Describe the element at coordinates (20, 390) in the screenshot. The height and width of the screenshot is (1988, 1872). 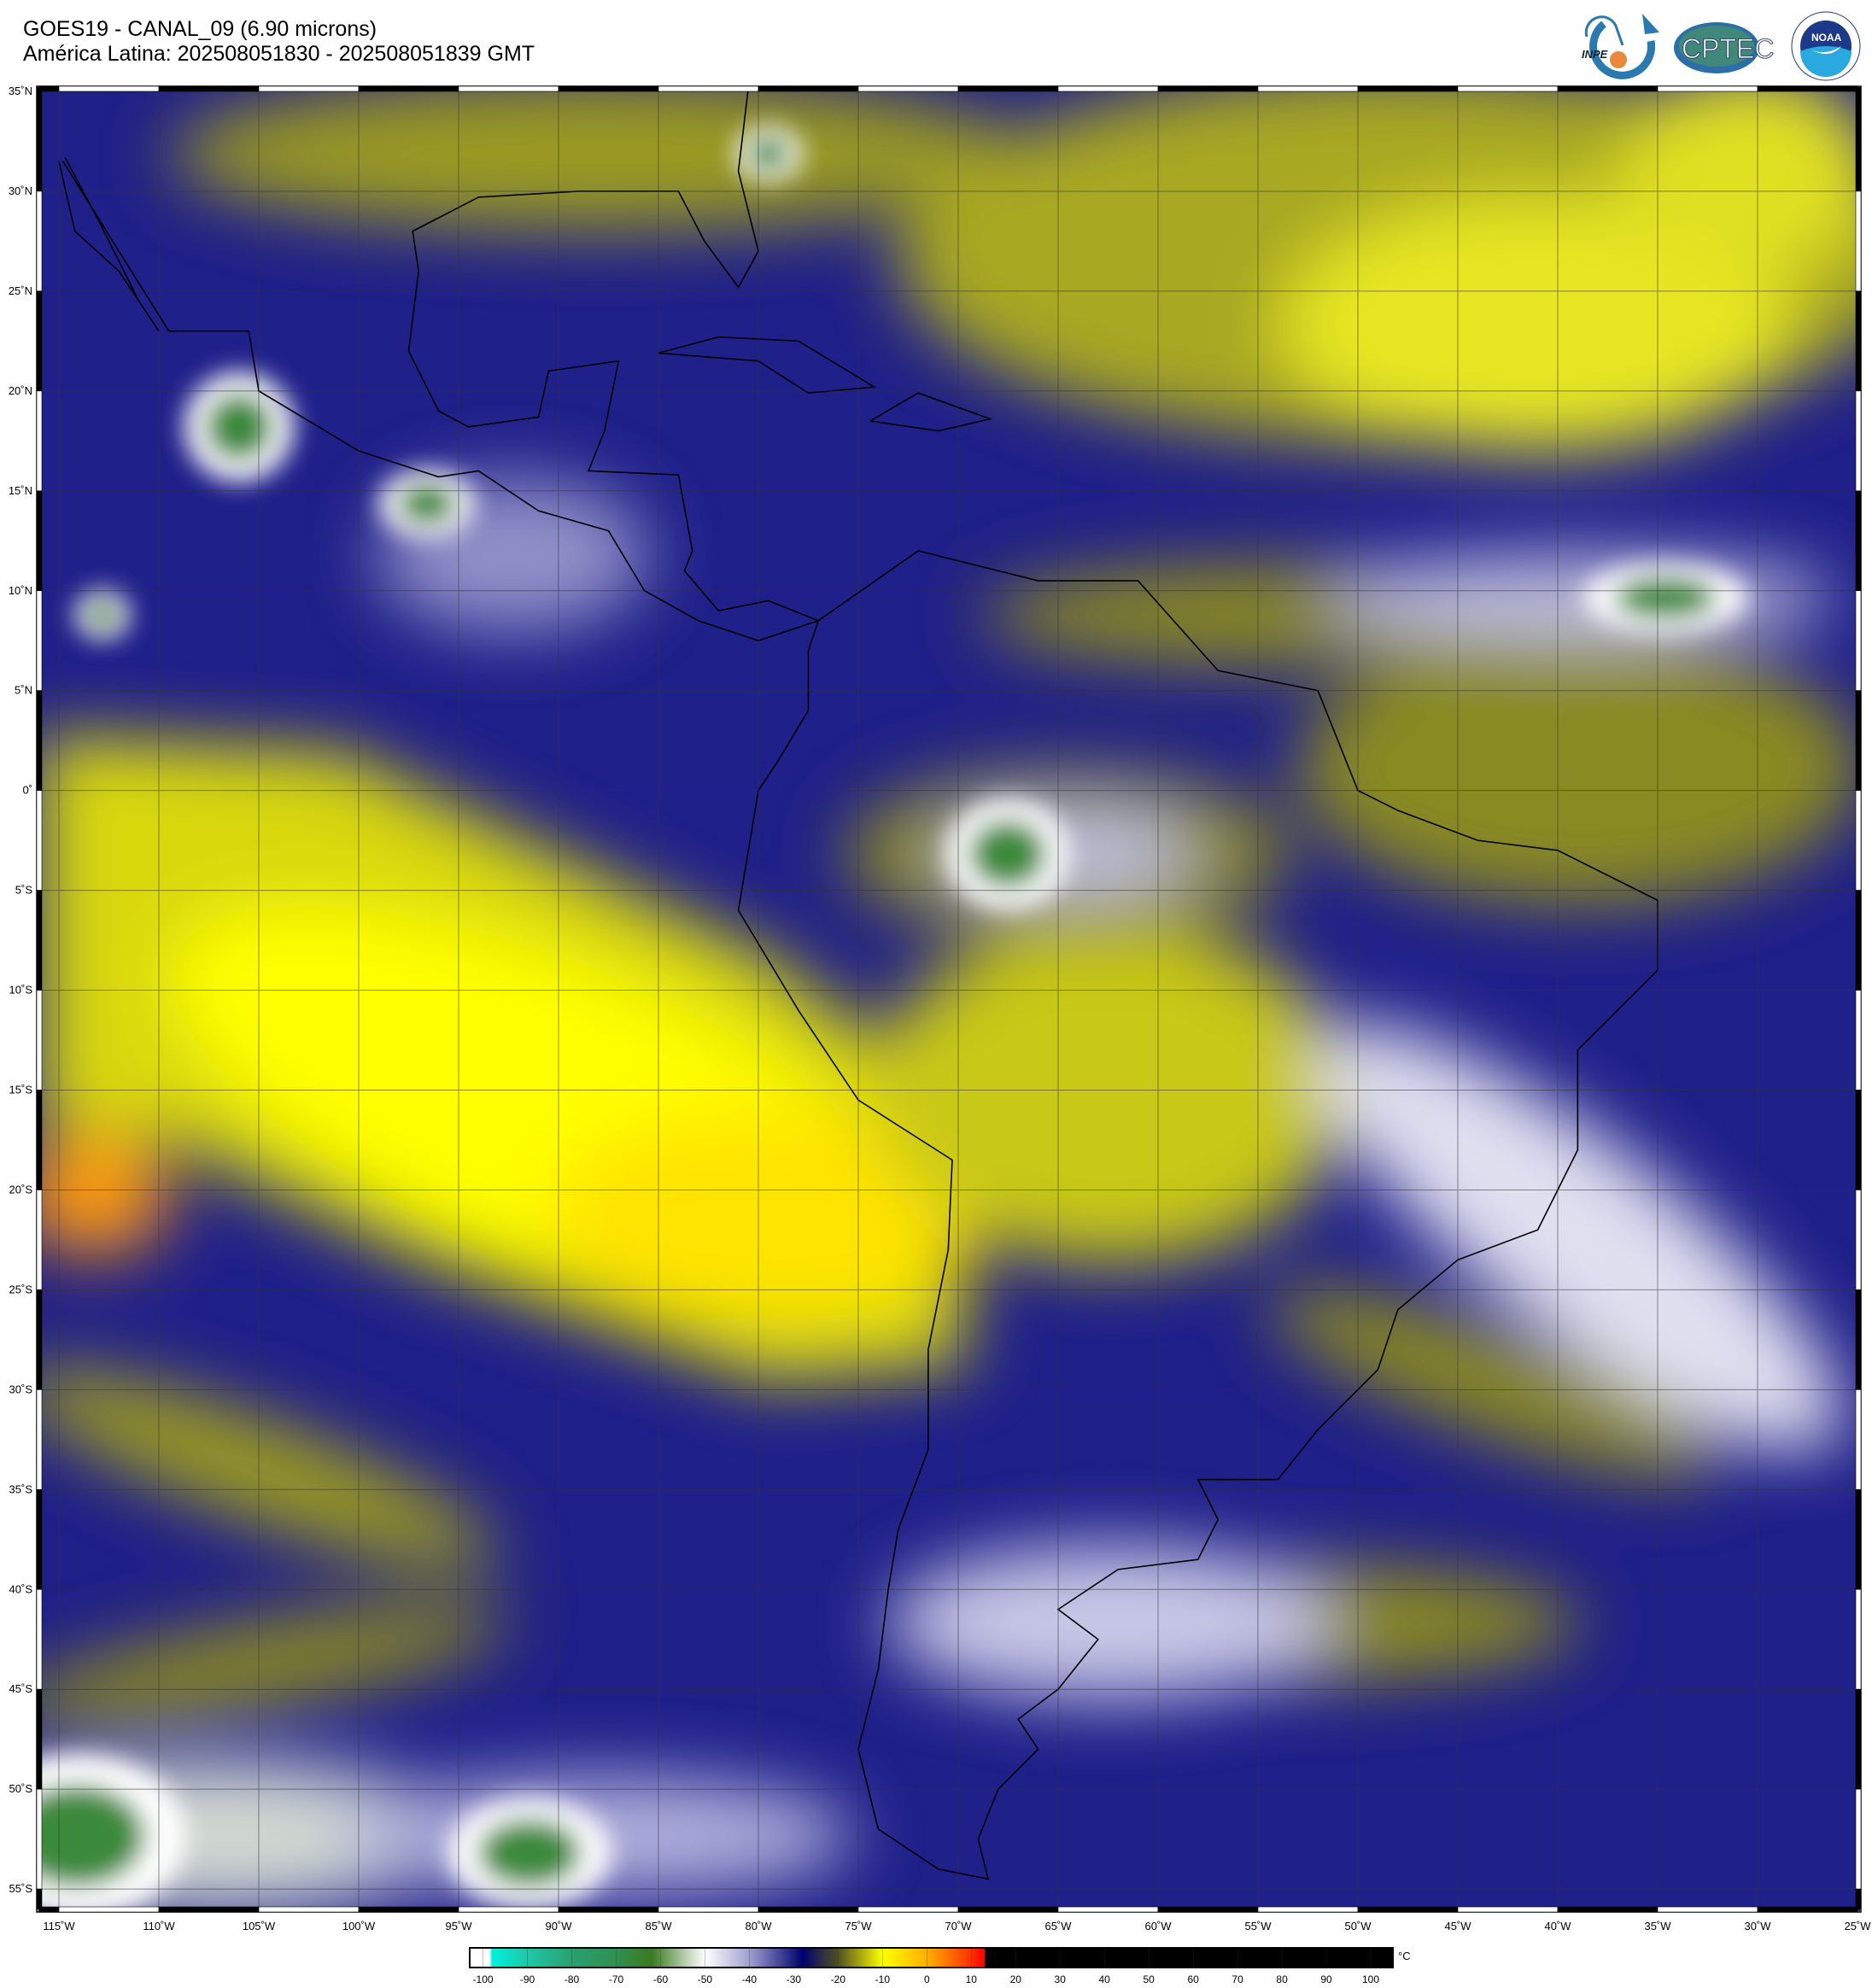
I see `latitude-label: 20˚N` at that location.